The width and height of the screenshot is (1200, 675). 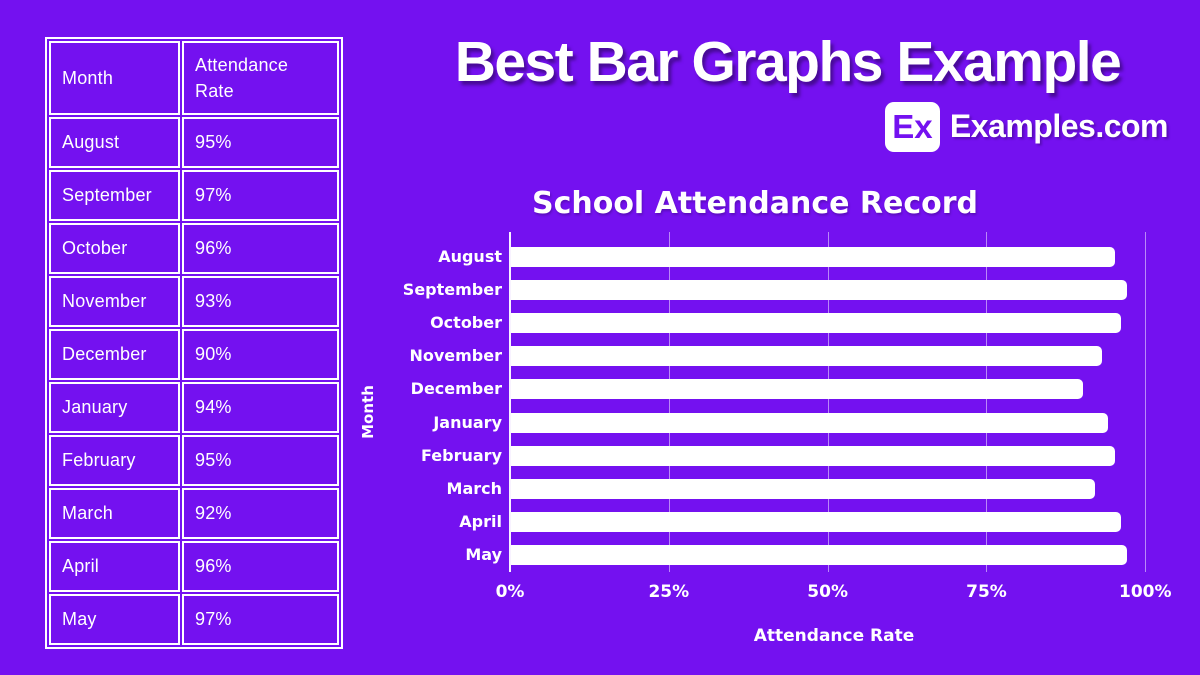 I want to click on table-cell-month: January, so click(x=114, y=407).